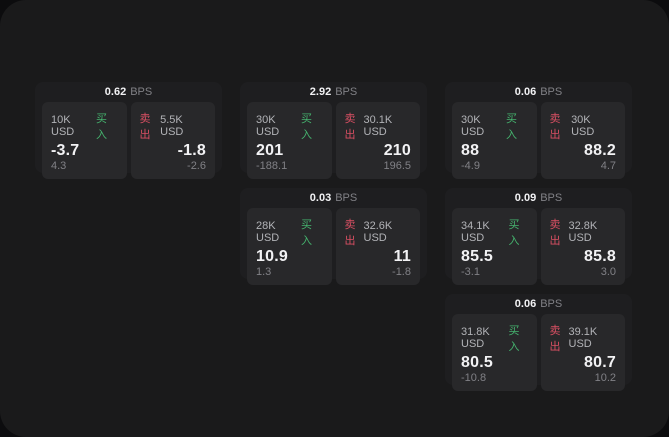  Describe the element at coordinates (538, 140) in the screenshot. I see `quote-panels: 30K USD 买入 88 -4.9 卖出 30K USD 88.2 4.7` at that location.